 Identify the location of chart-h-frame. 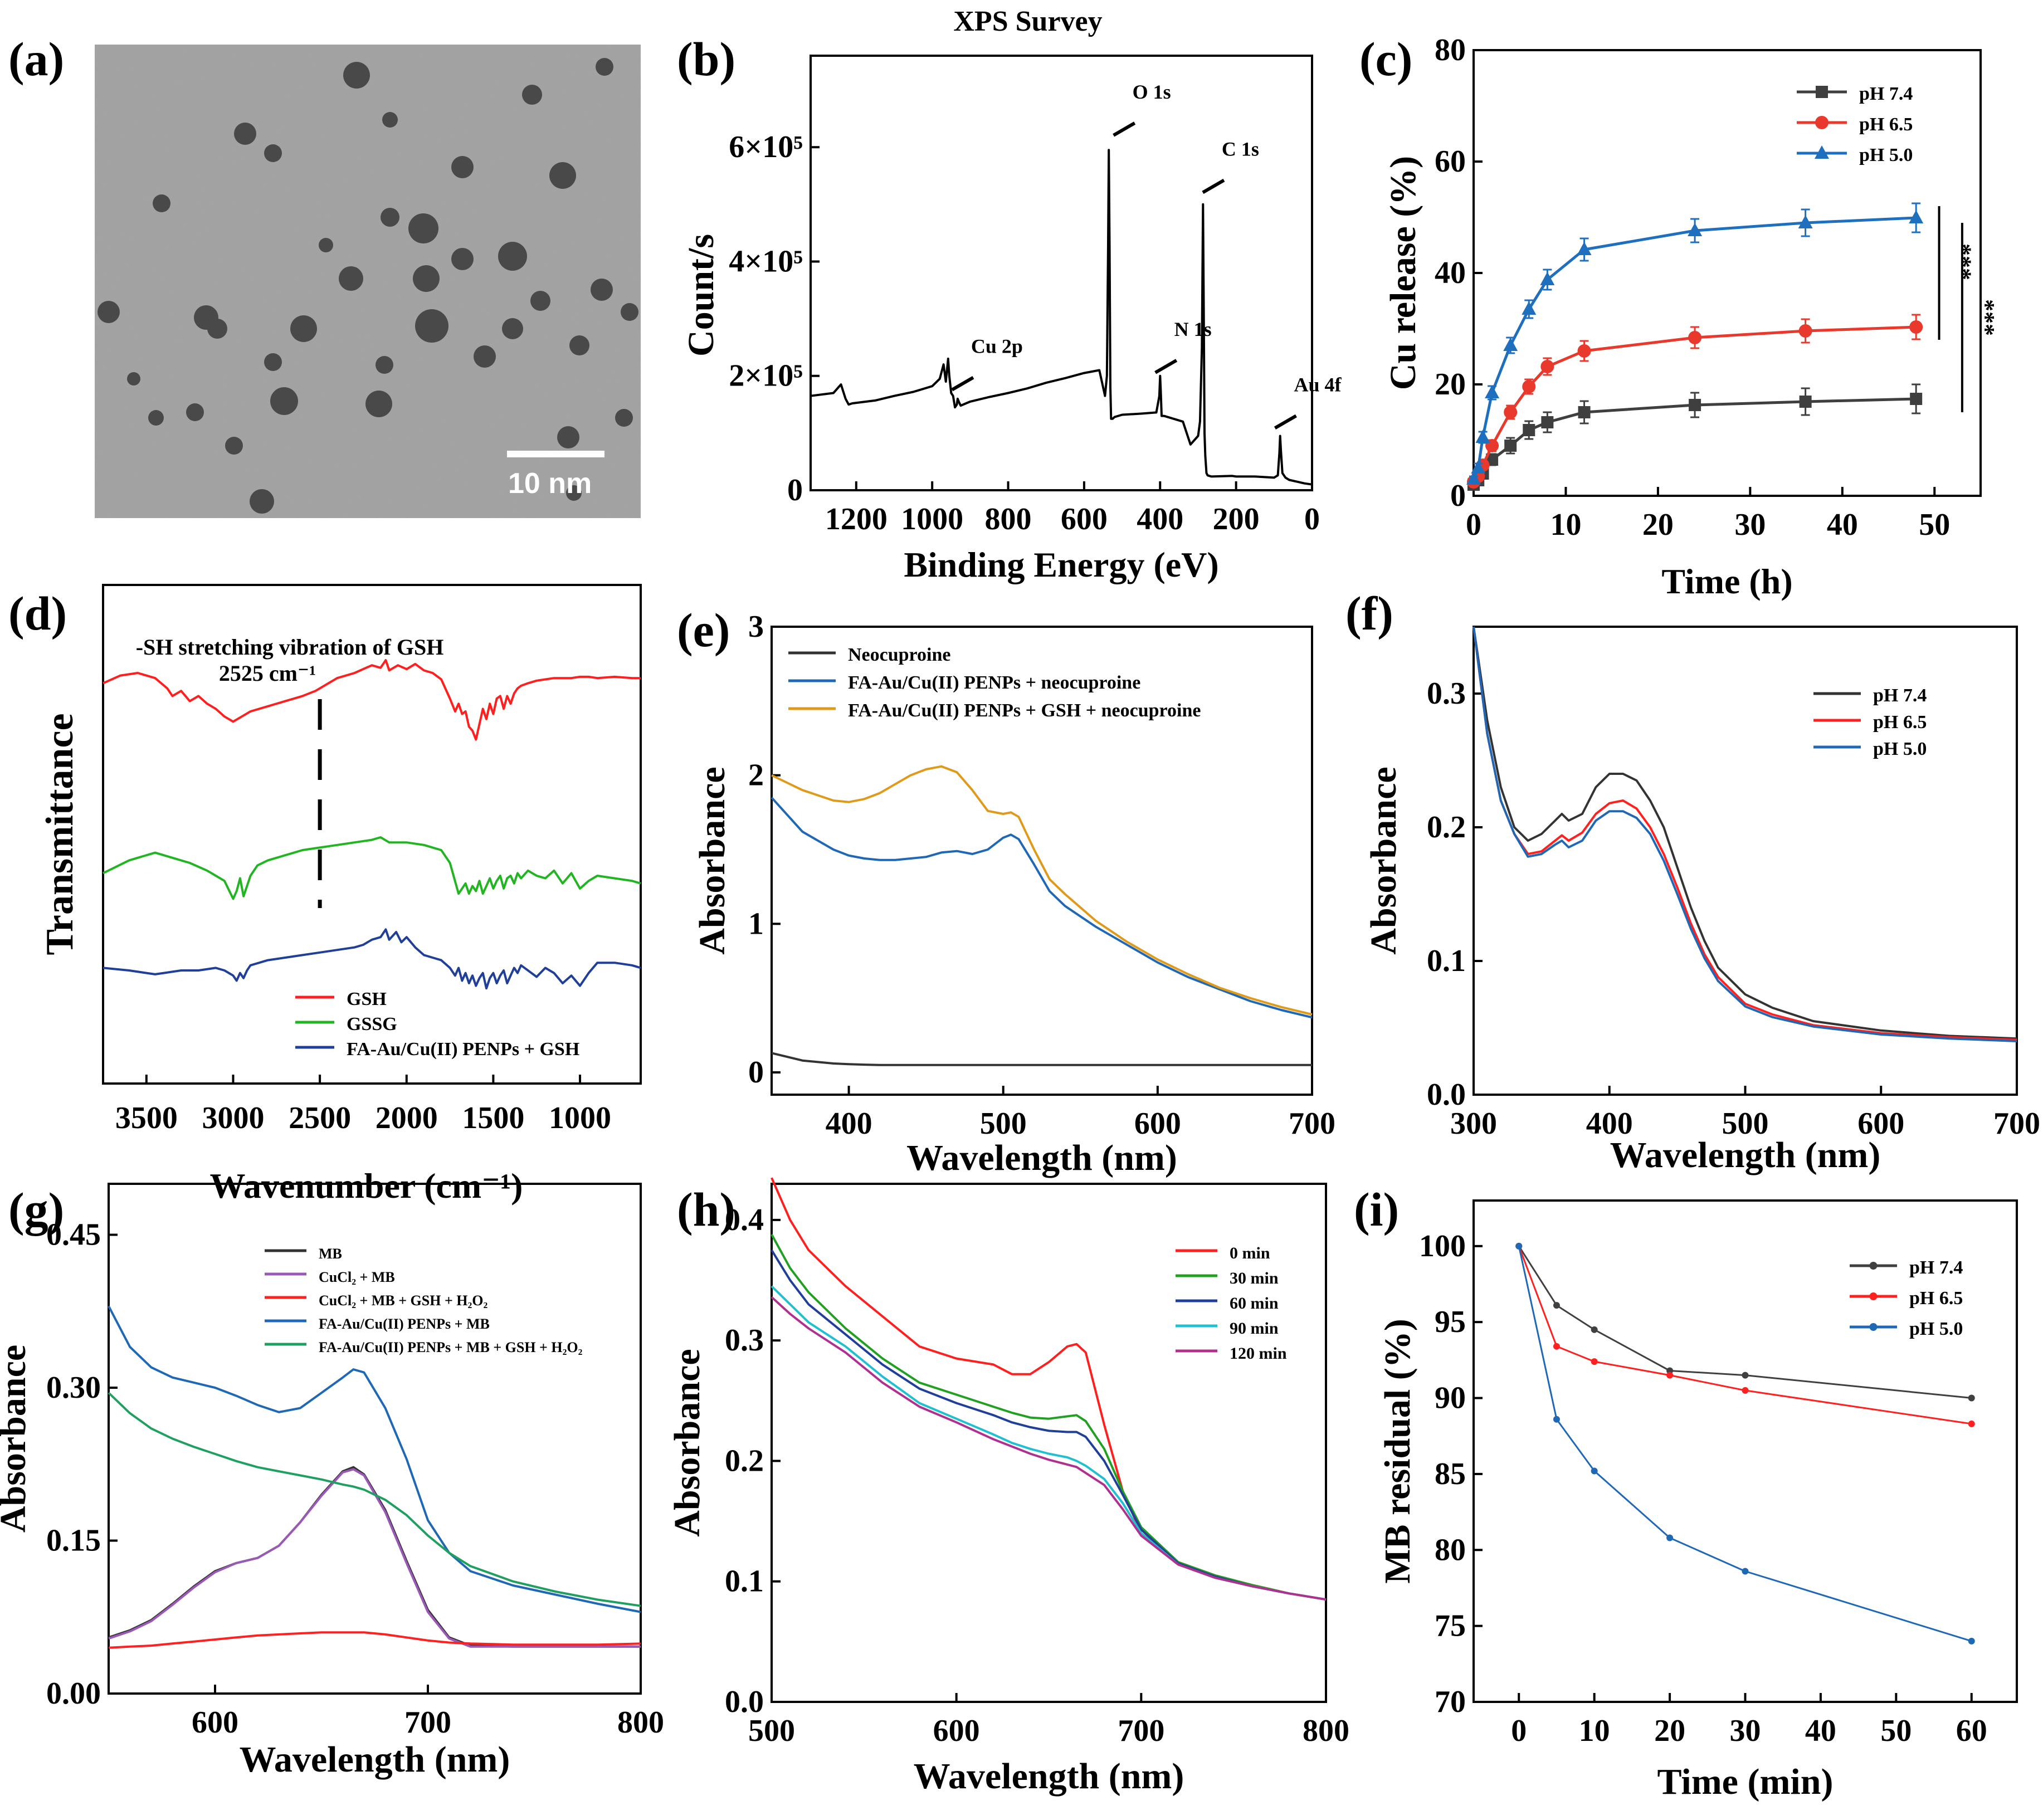
(1049, 1443).